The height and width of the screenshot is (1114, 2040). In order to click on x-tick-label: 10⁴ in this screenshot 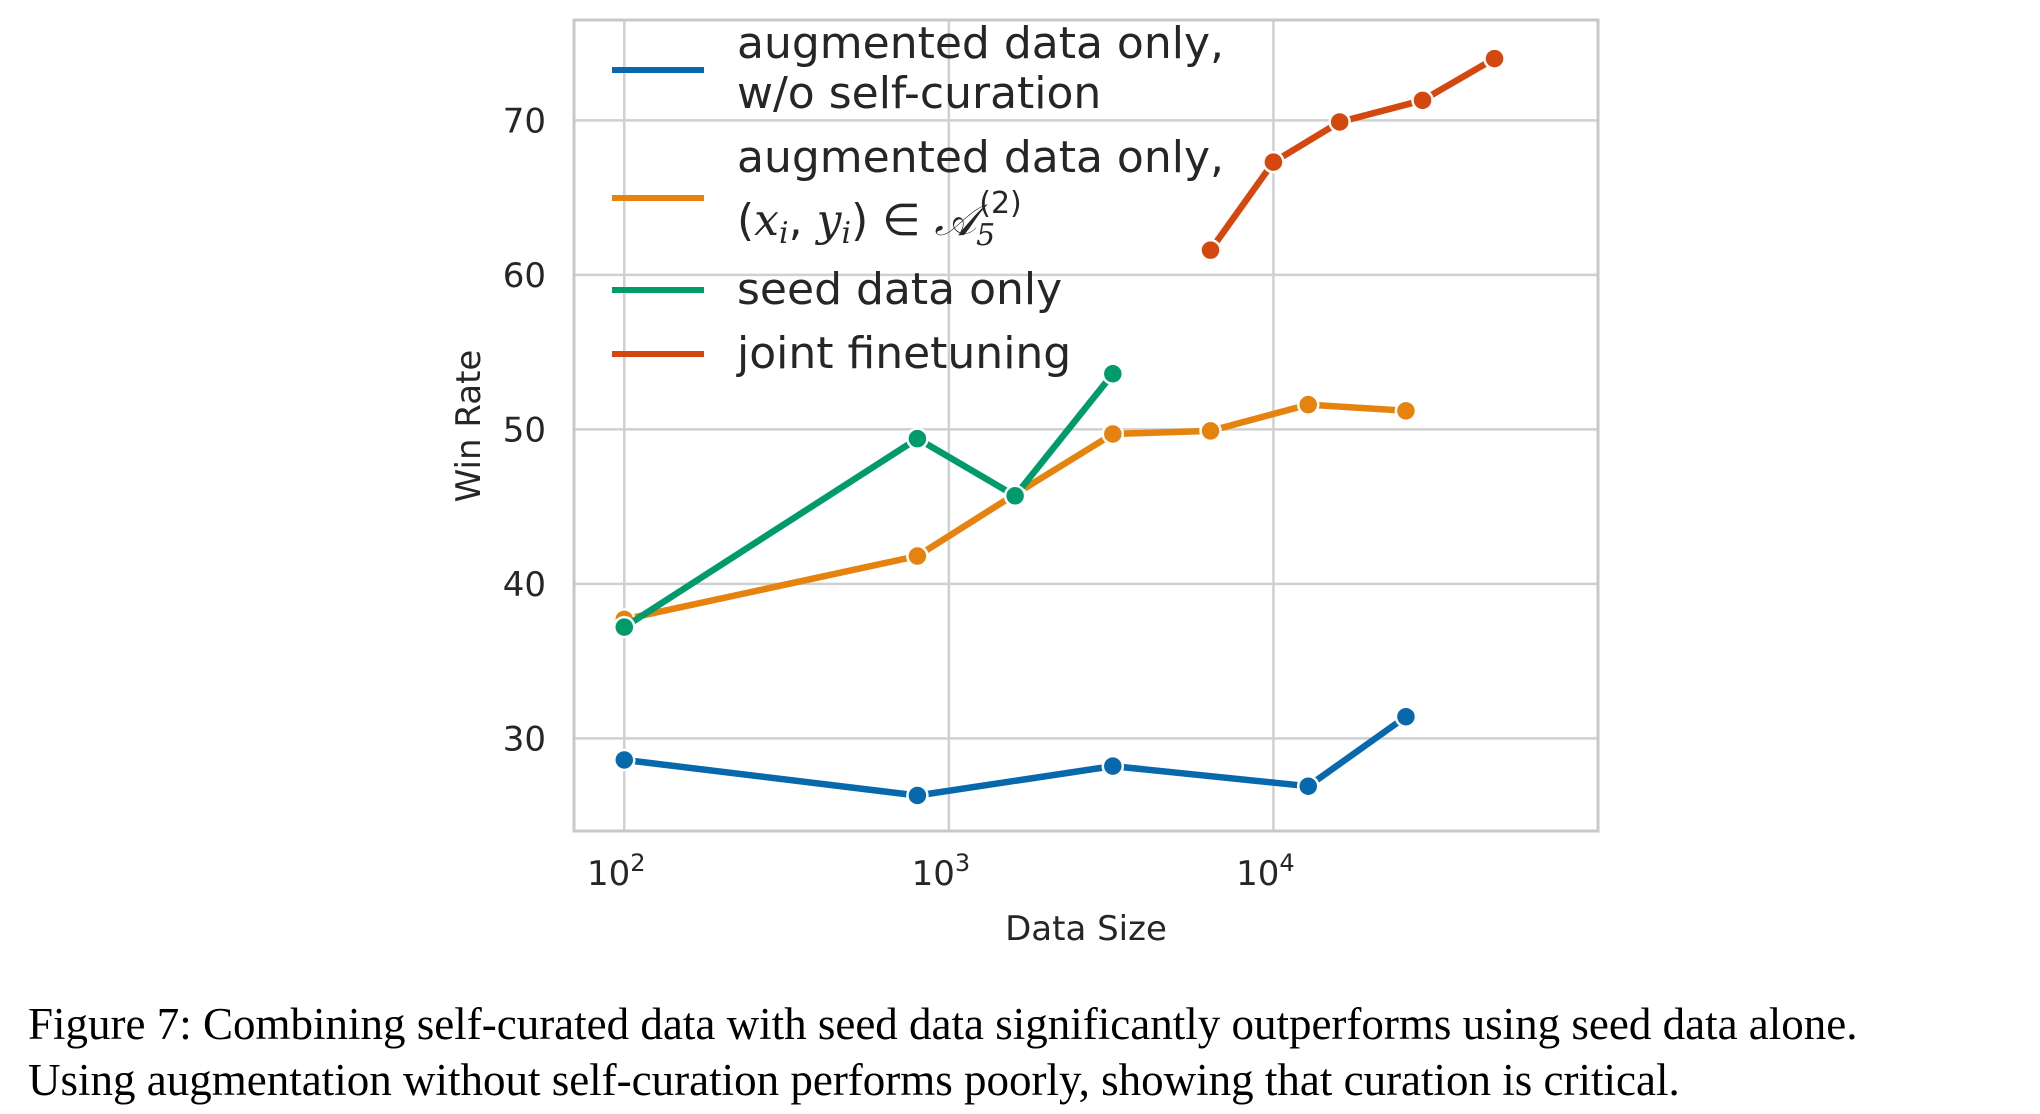, I will do `click(1265, 871)`.